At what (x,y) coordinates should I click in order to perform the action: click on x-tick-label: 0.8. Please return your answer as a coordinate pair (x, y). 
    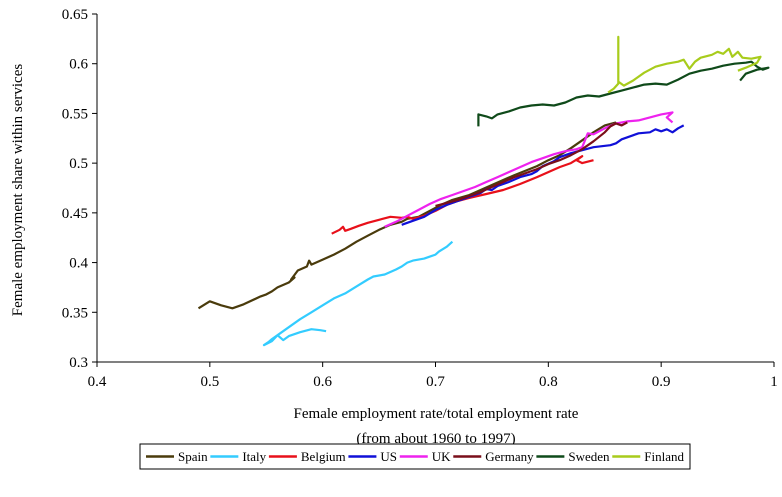
    Looking at the image, I should click on (548, 382).